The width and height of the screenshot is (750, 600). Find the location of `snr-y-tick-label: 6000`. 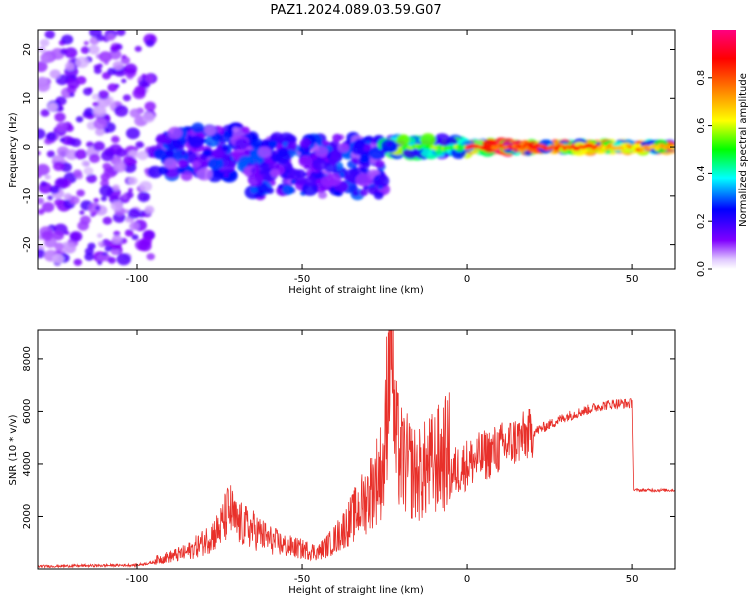

snr-y-tick-label: 6000 is located at coordinates (27, 411).